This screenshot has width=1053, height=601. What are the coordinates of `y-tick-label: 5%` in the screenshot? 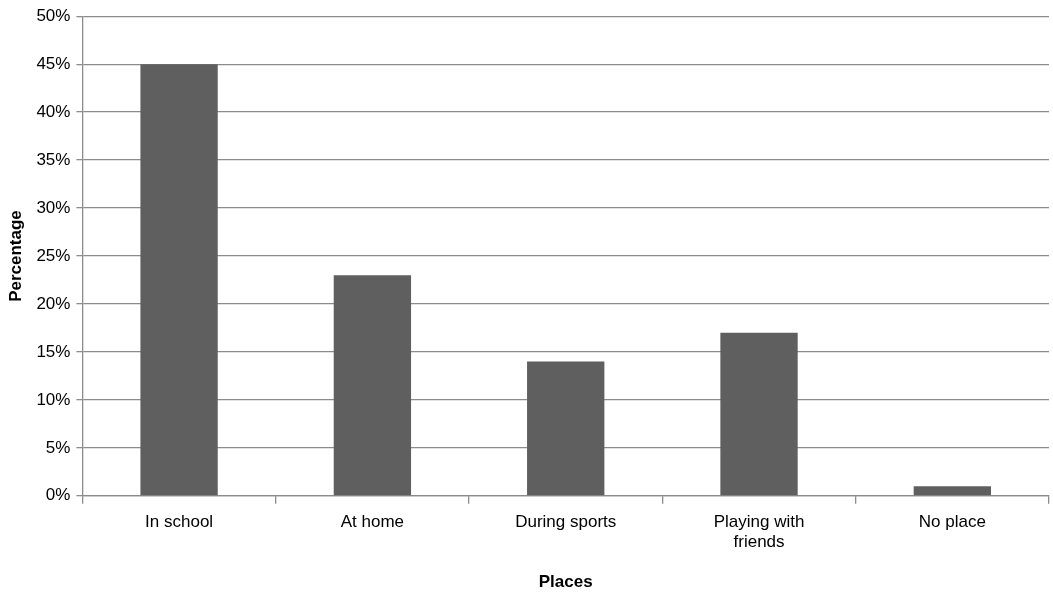 It's located at (58, 447).